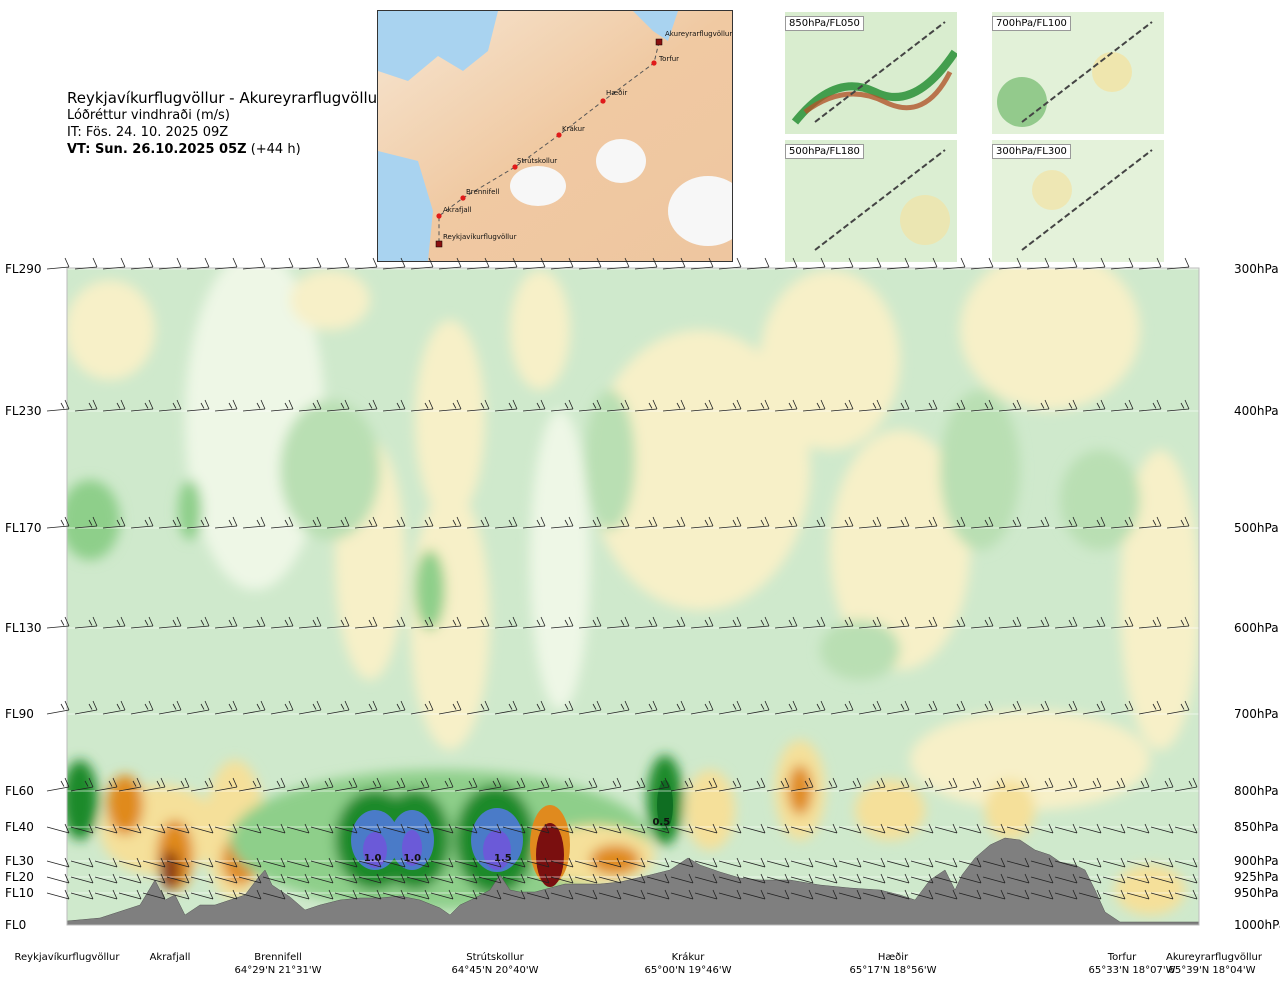 The height and width of the screenshot is (981, 1280). What do you see at coordinates (665, 805) in the screenshot?
I see `updraft-core` at bounding box center [665, 805].